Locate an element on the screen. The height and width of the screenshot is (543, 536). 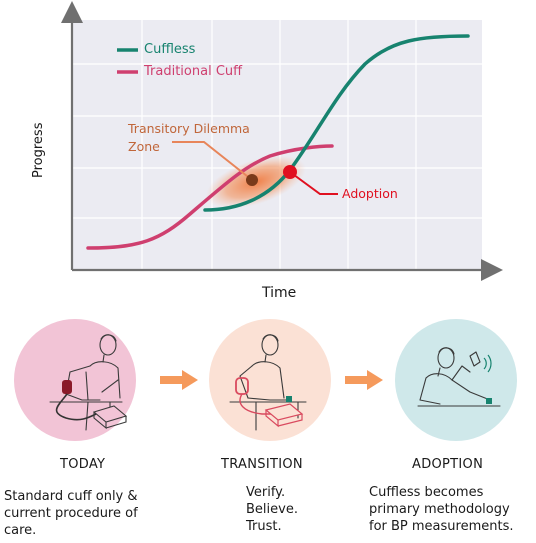
bp-monitor-device is located at coordinates (110, 417).